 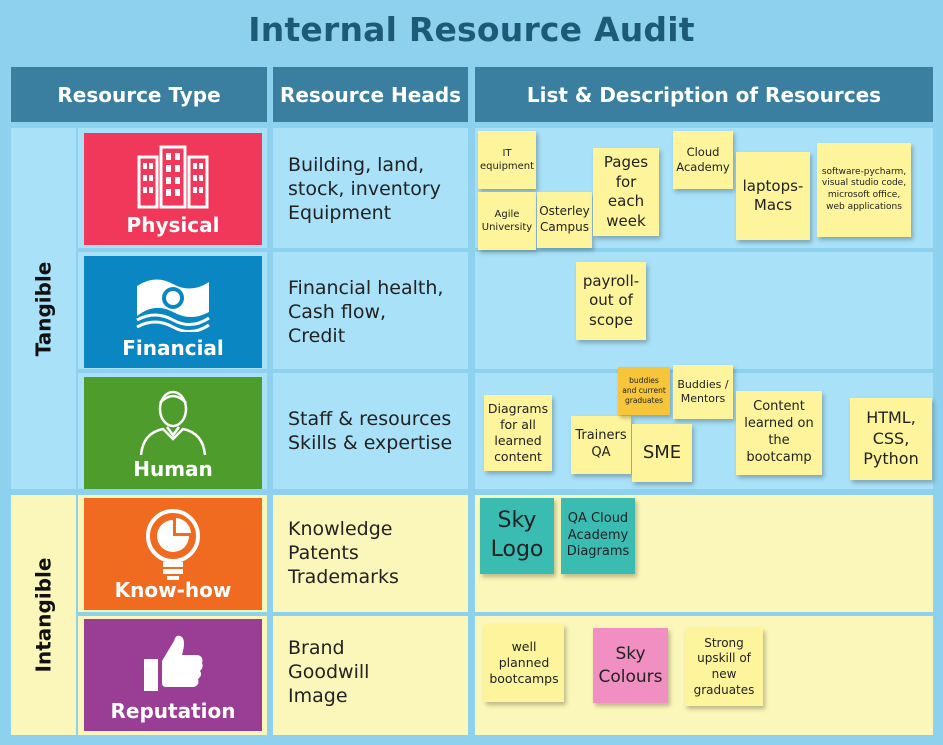 I want to click on heads-knowhow: Knowledge Patents Trademarks, so click(x=343, y=553).